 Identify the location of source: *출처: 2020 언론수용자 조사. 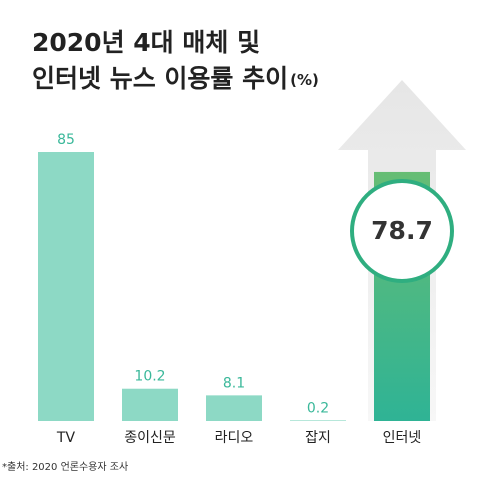
(65, 467).